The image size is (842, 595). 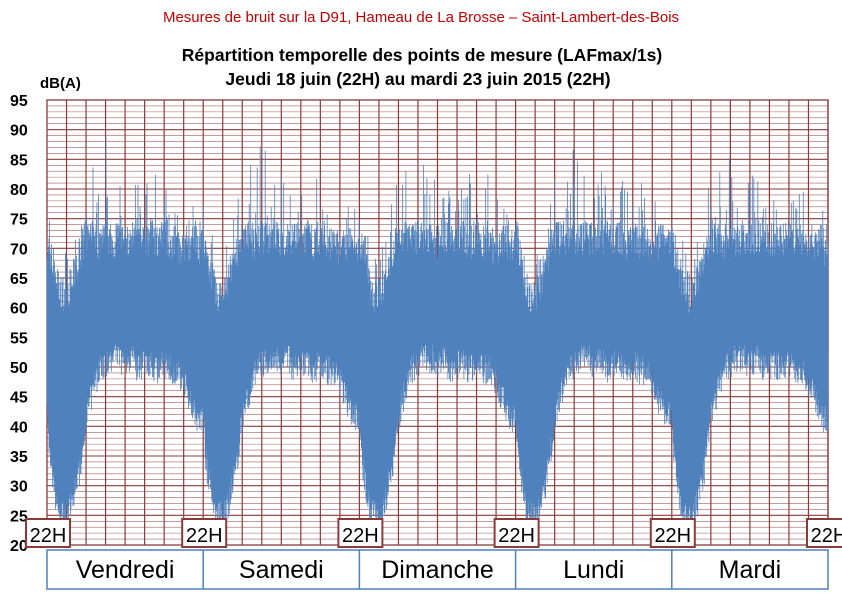 I want to click on day-label: Dimanche, so click(x=437, y=570).